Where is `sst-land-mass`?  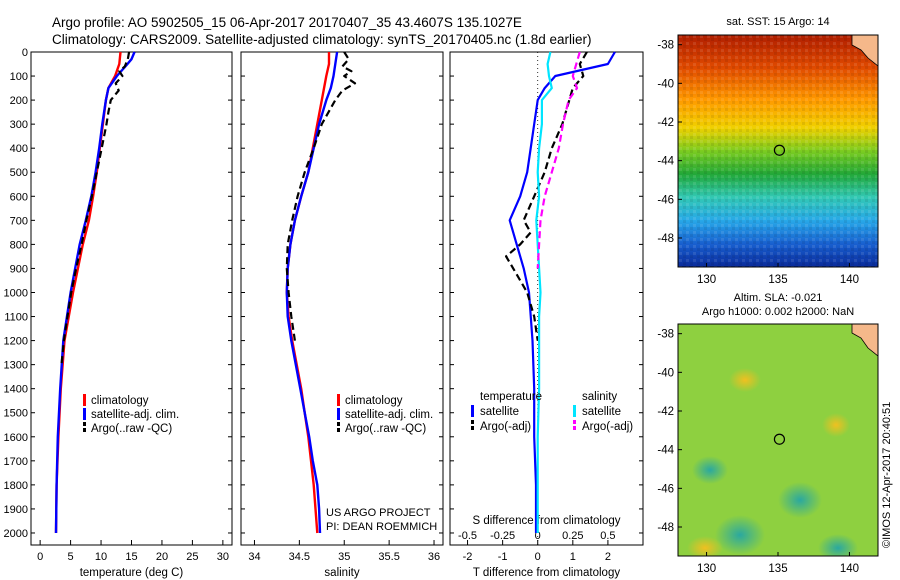
sst-land-mass is located at coordinates (864, 51).